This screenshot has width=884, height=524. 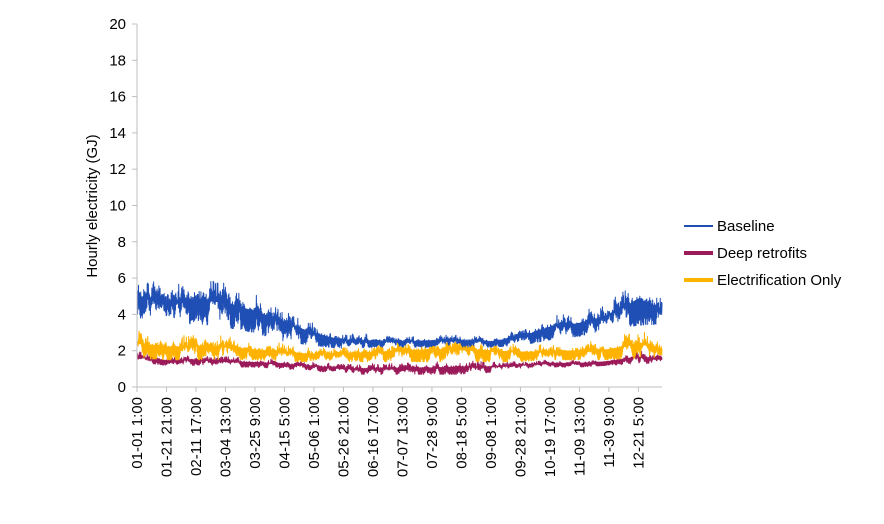 I want to click on y-tick-label: 14, so click(x=117, y=133).